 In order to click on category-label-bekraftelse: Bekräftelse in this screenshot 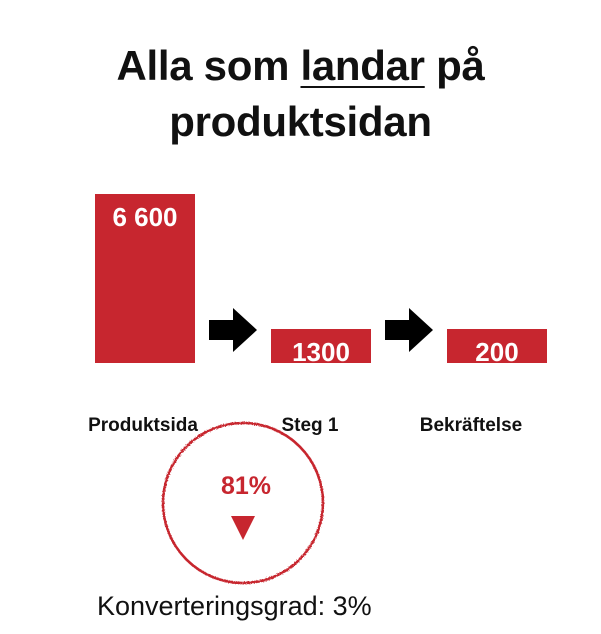, I will do `click(471, 425)`.